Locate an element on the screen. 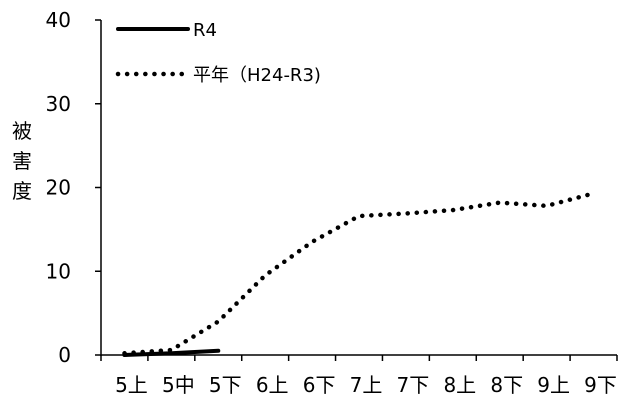  x-tick-label: 5下 is located at coordinates (225, 385).